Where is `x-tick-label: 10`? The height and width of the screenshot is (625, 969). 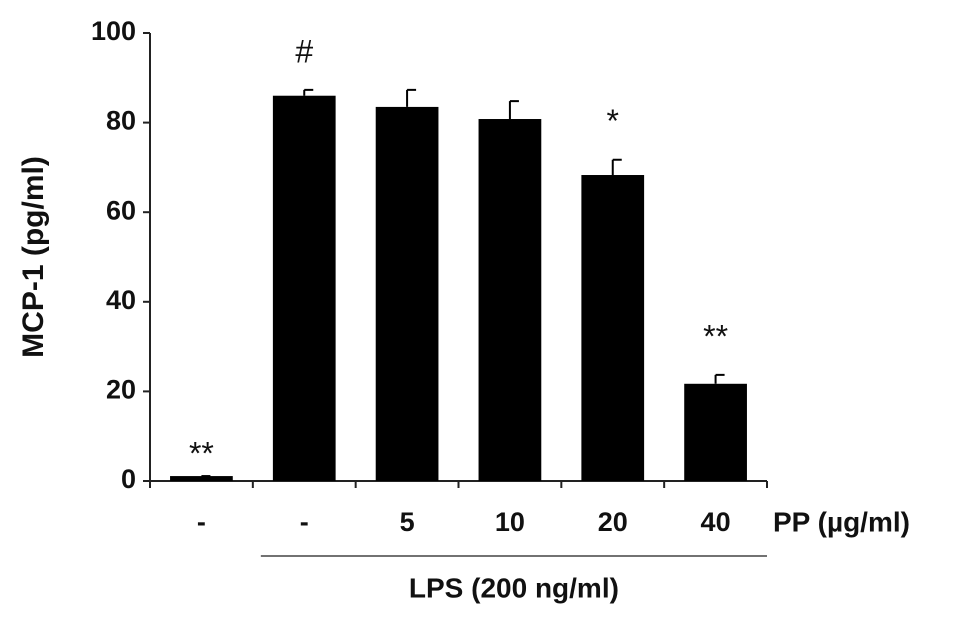
x-tick-label: 10 is located at coordinates (510, 522).